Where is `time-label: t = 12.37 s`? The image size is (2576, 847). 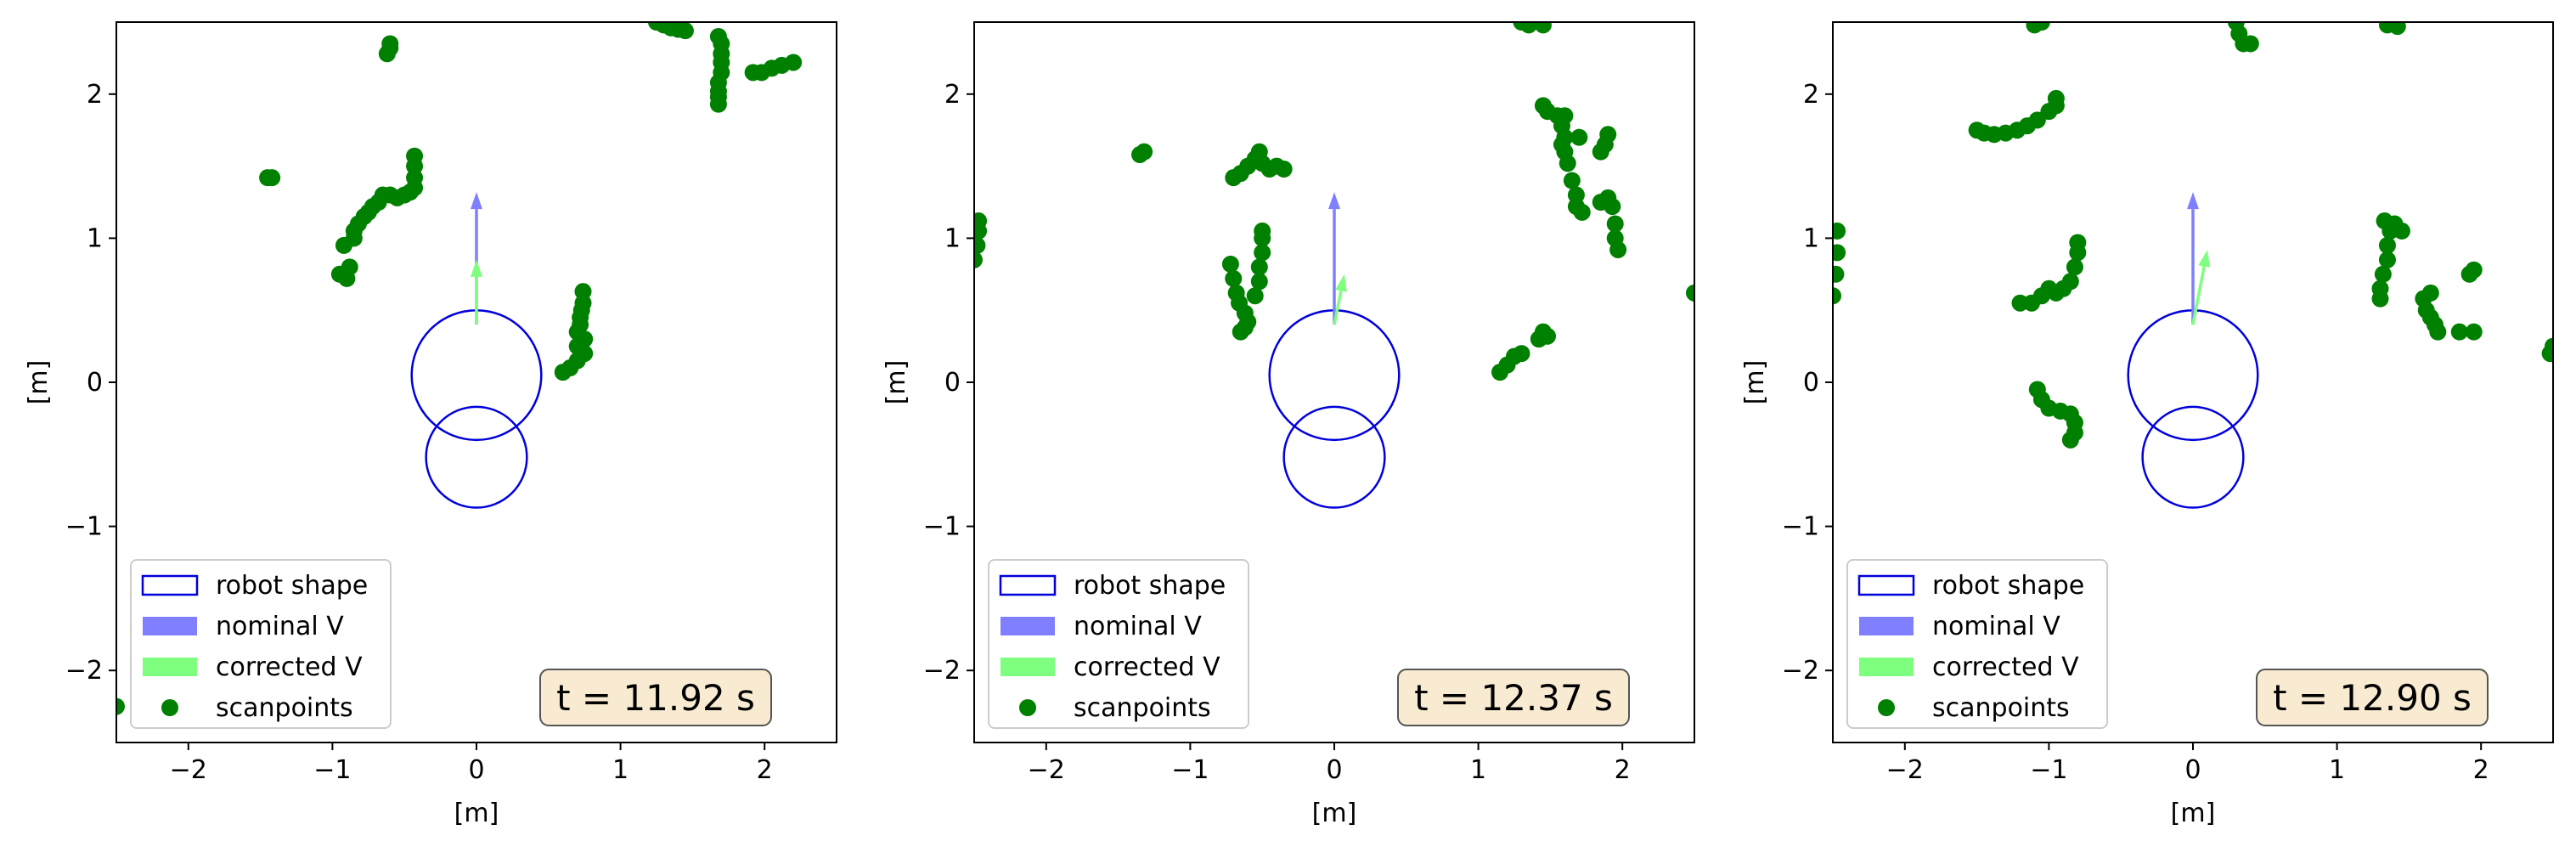 time-label: t = 12.37 s is located at coordinates (1513, 698).